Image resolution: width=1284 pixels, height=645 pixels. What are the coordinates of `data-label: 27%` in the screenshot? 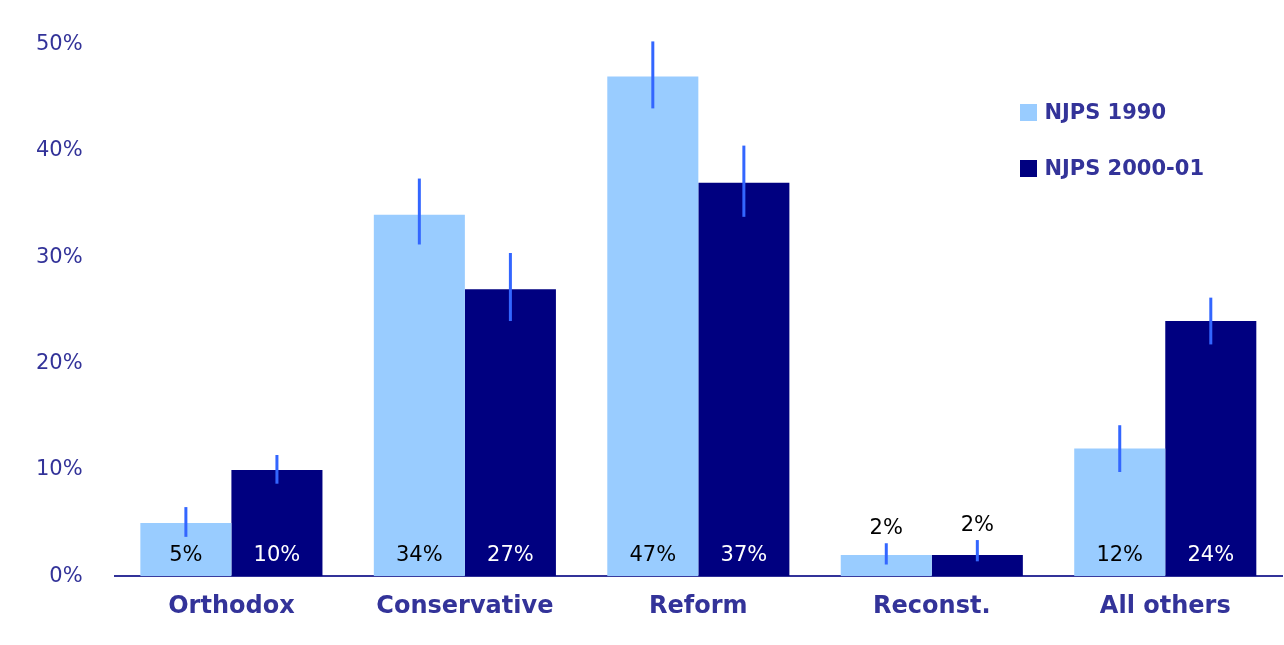 It's located at (510, 554).